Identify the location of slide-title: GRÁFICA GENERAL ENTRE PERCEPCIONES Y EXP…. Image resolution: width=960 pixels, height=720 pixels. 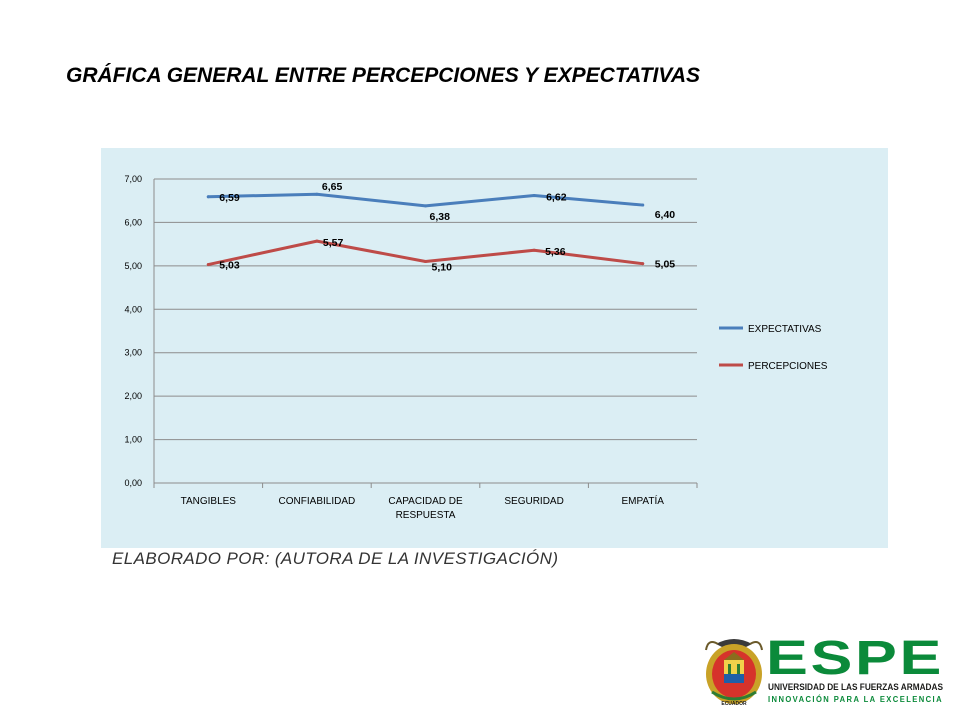
(383, 75).